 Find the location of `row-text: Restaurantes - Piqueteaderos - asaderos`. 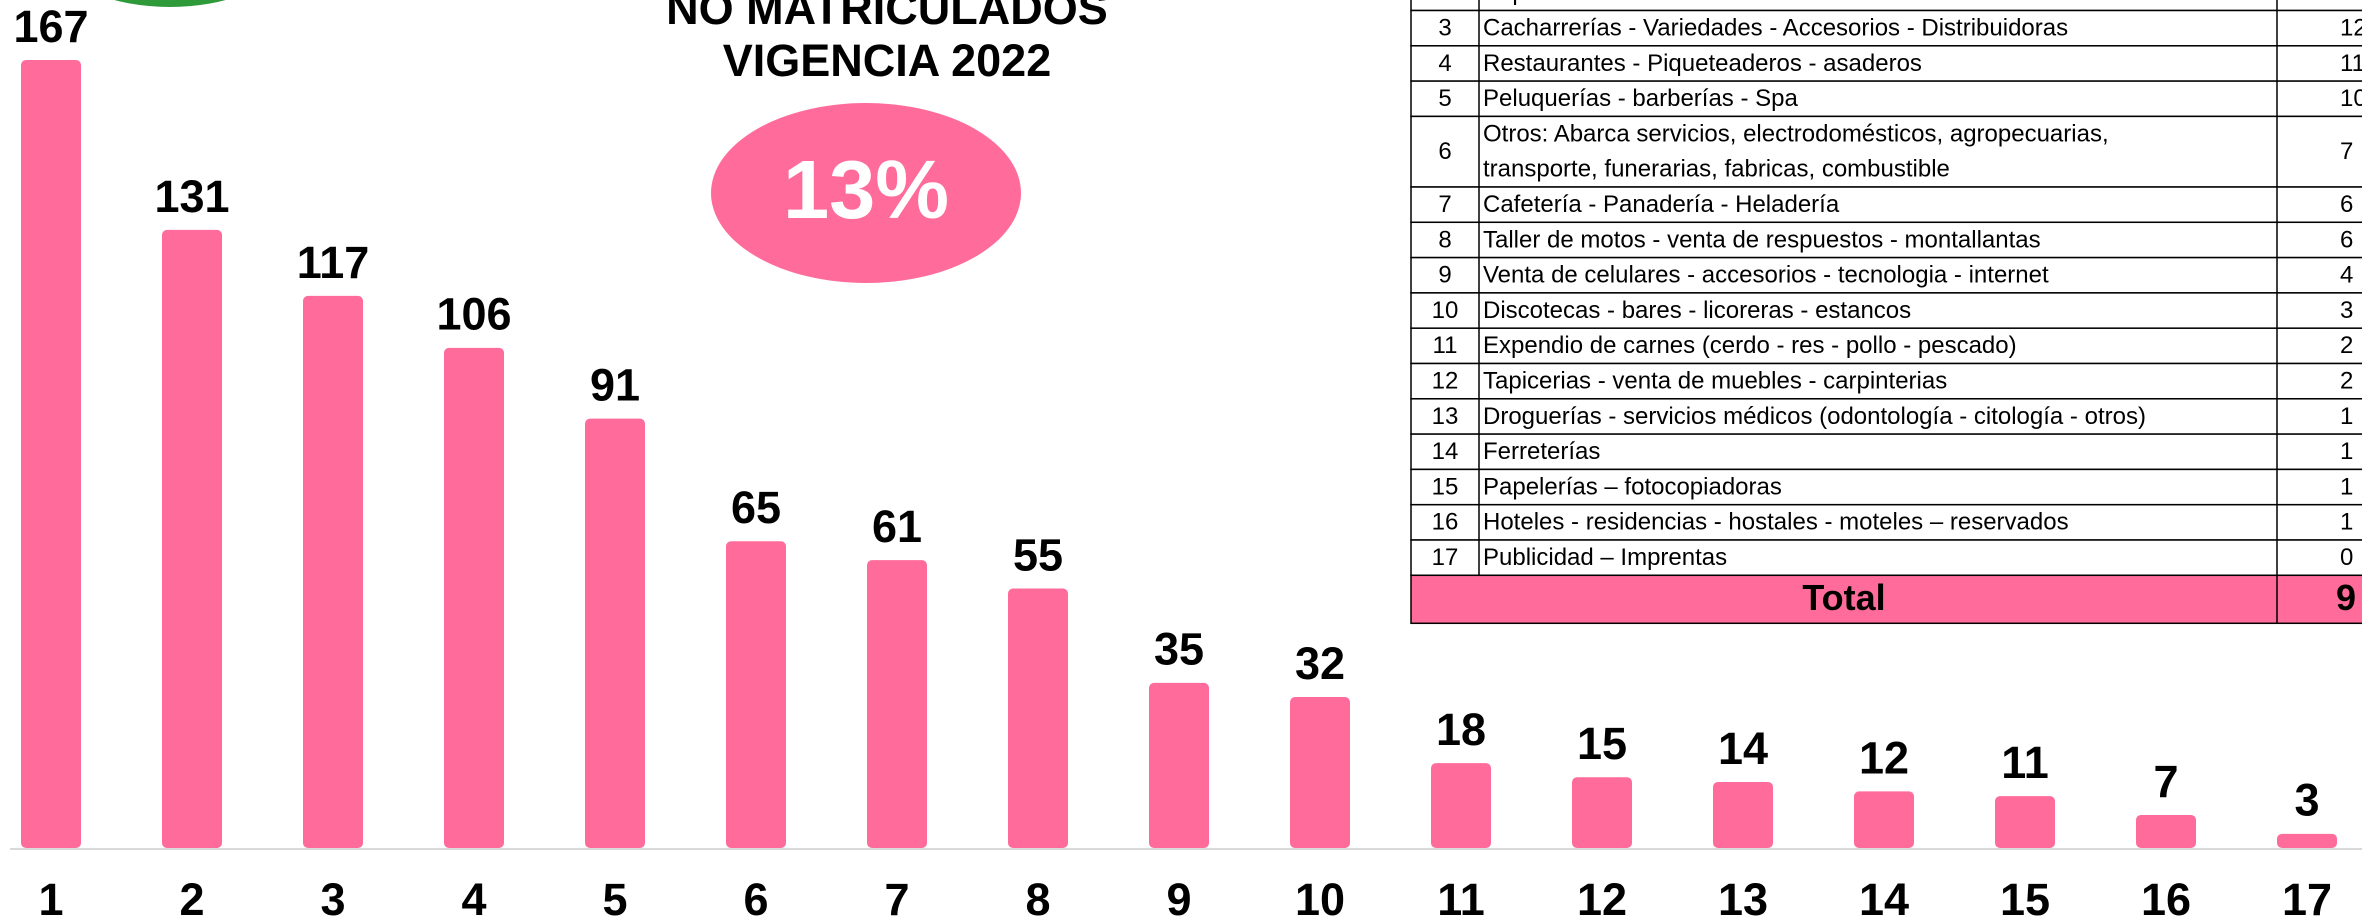

row-text: Restaurantes - Piqueteaderos - asaderos is located at coordinates (1702, 63).